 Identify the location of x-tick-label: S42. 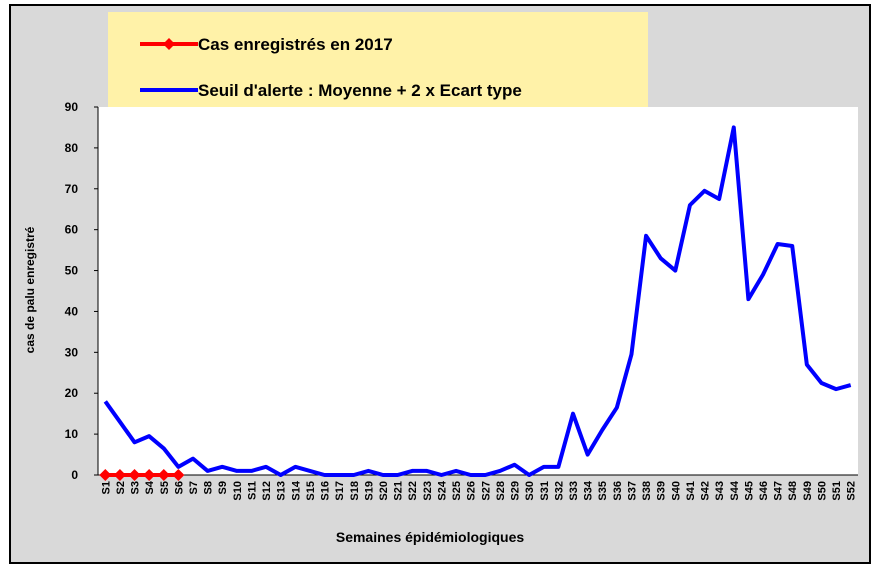
(706, 491).